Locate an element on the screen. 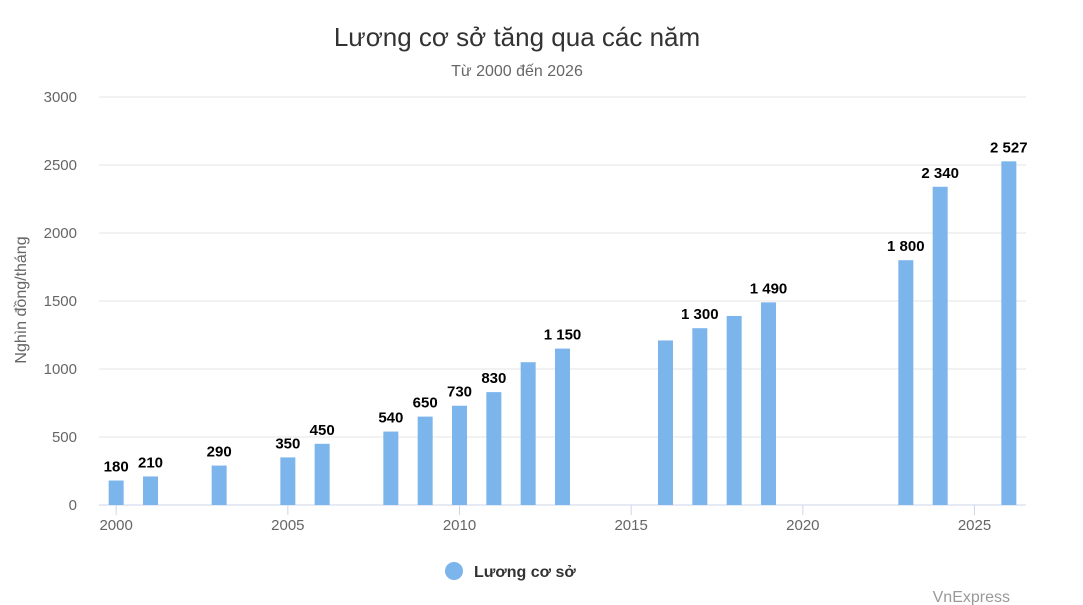 The image size is (1083, 605). y-tick-label: 3000 is located at coordinates (60, 97).